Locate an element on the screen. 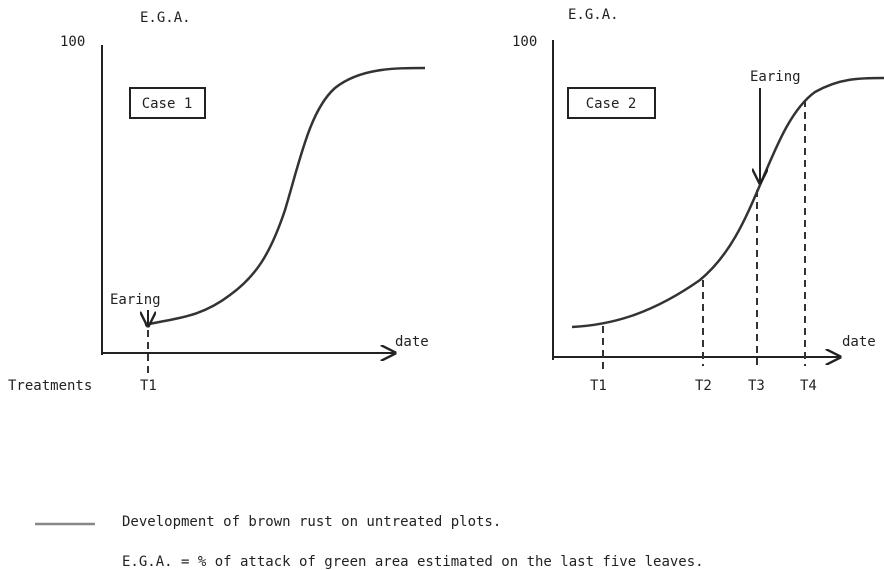  case-label: Case 2 is located at coordinates (611, 104).